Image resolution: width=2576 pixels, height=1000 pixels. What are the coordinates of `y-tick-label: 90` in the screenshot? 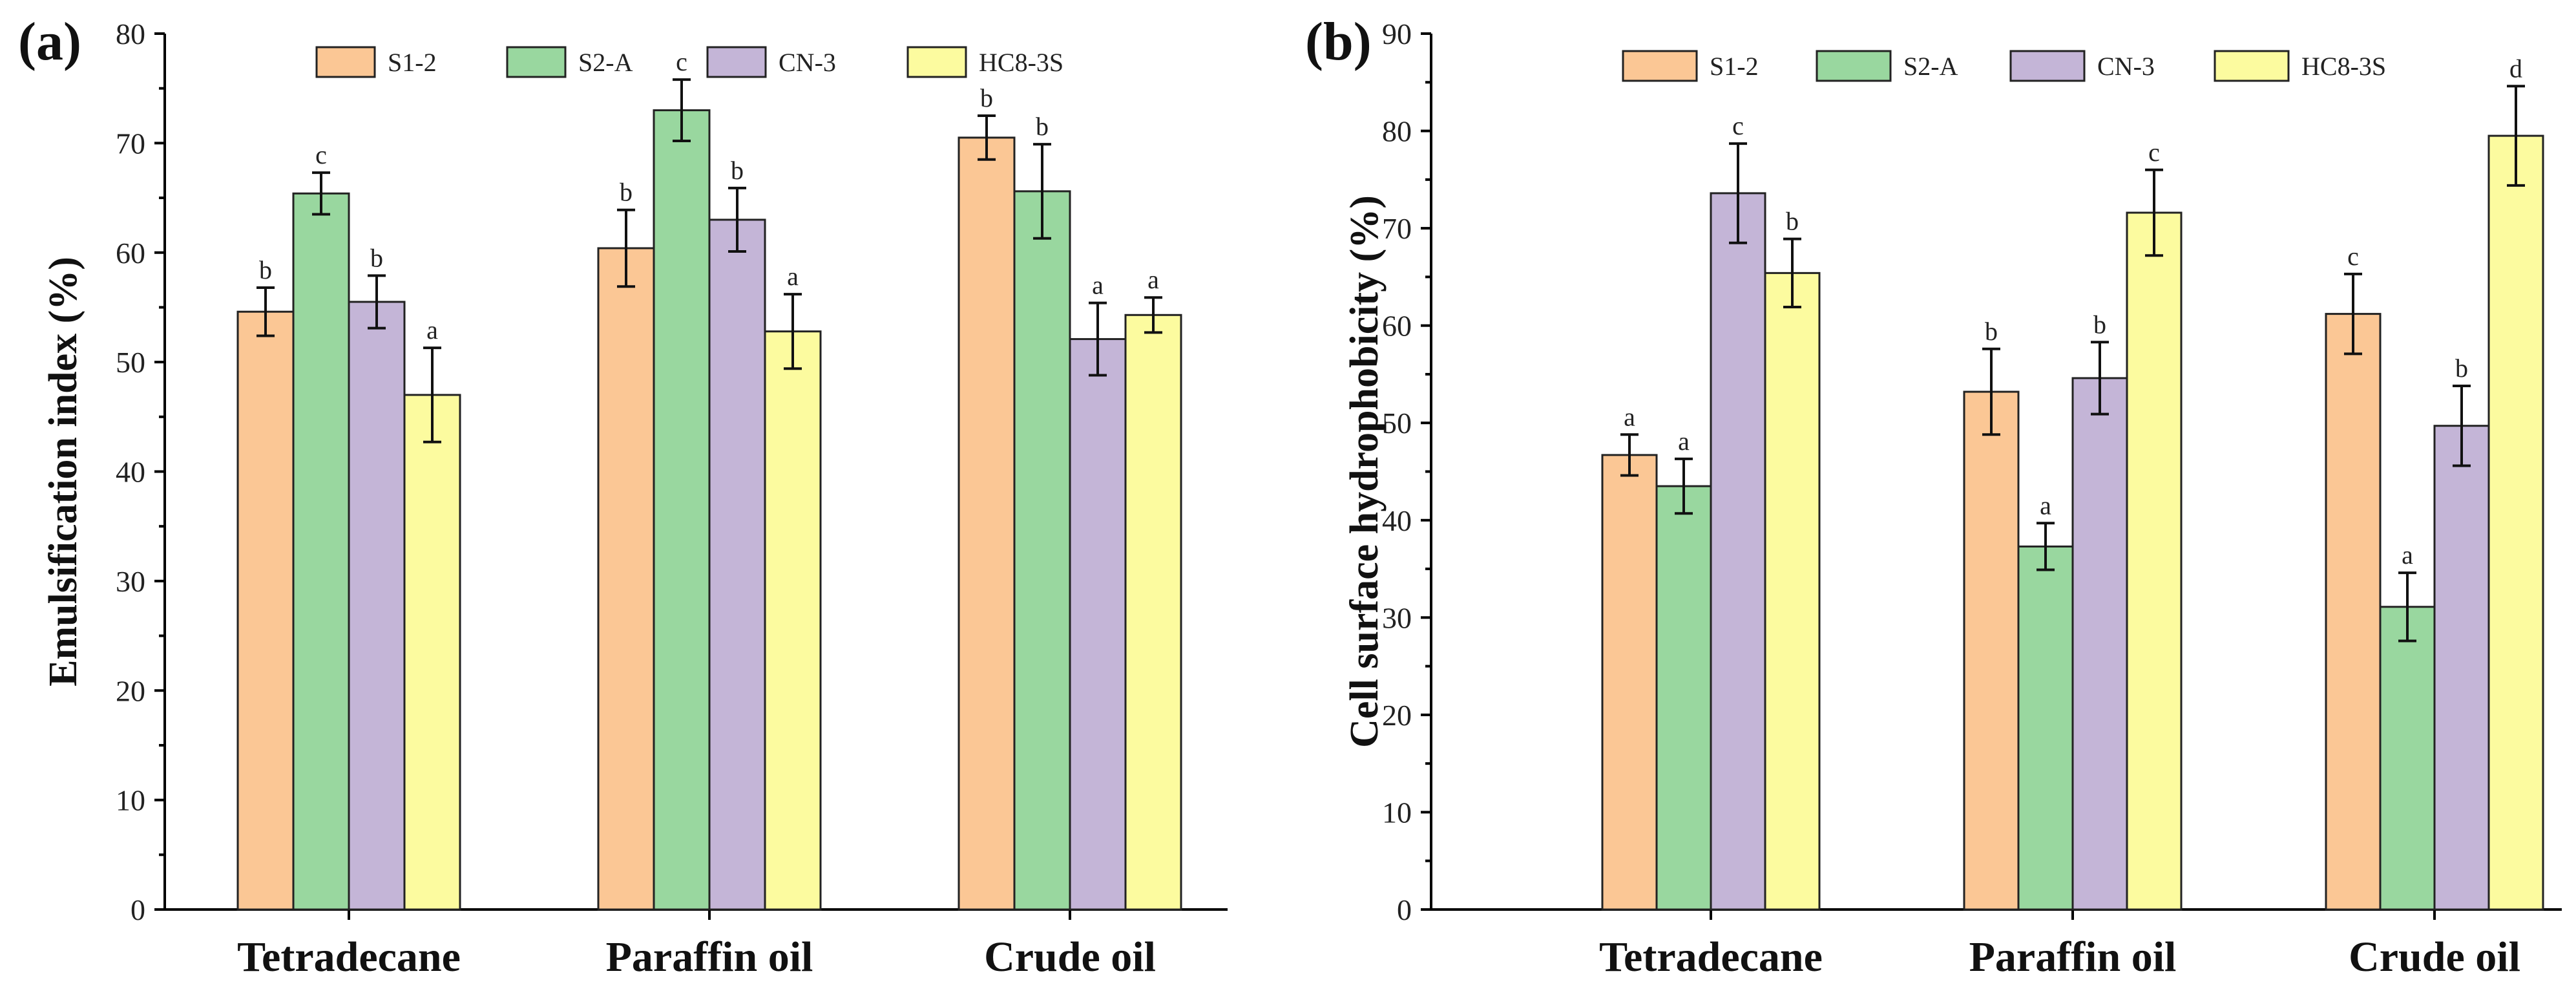 It's located at (1397, 33).